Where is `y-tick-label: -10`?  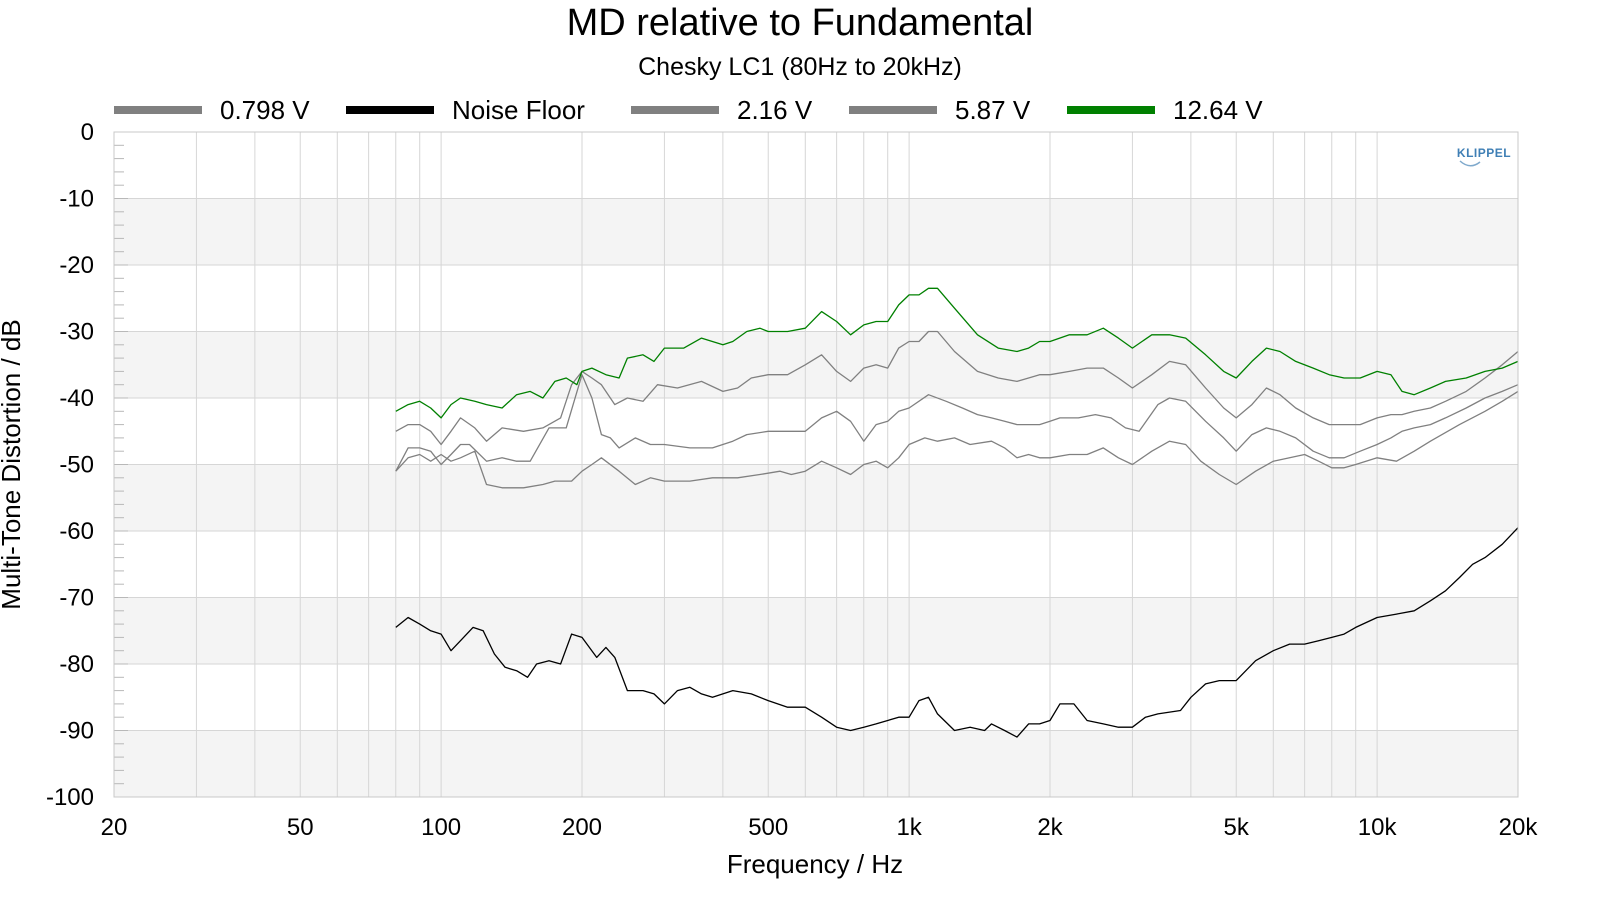 y-tick-label: -10 is located at coordinates (76, 199).